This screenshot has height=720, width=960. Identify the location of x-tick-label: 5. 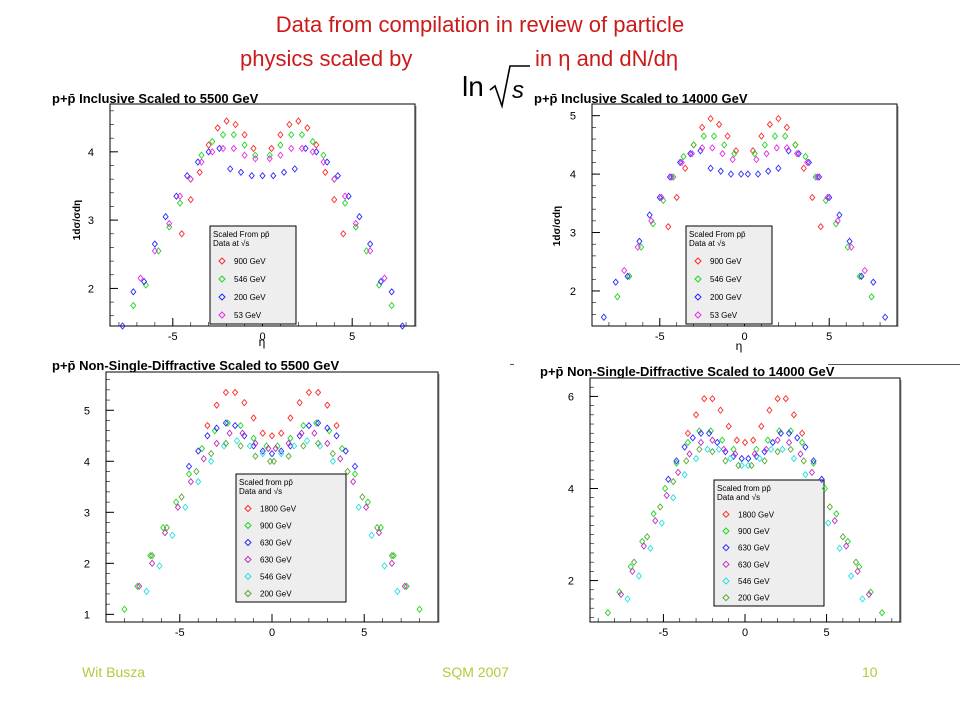
(352, 337).